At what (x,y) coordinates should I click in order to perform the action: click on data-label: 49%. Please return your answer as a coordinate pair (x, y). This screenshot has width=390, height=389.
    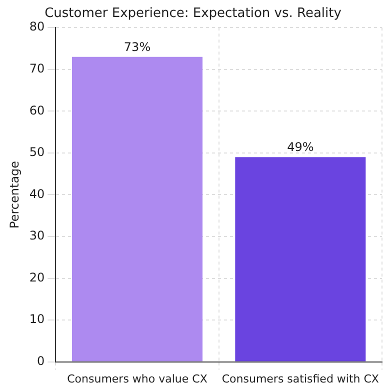
    Looking at the image, I should click on (300, 147).